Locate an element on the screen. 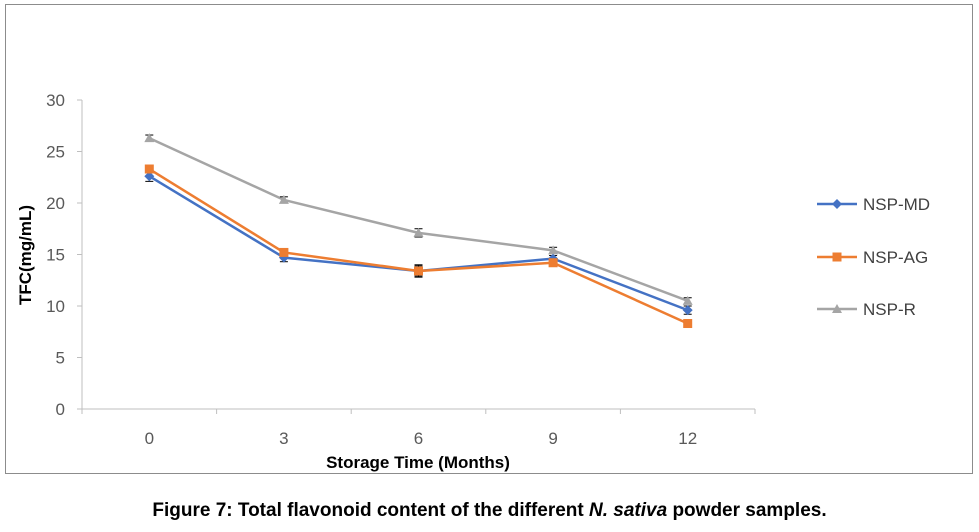  legend-item-nsp-md: NSP-MD is located at coordinates (873, 204).